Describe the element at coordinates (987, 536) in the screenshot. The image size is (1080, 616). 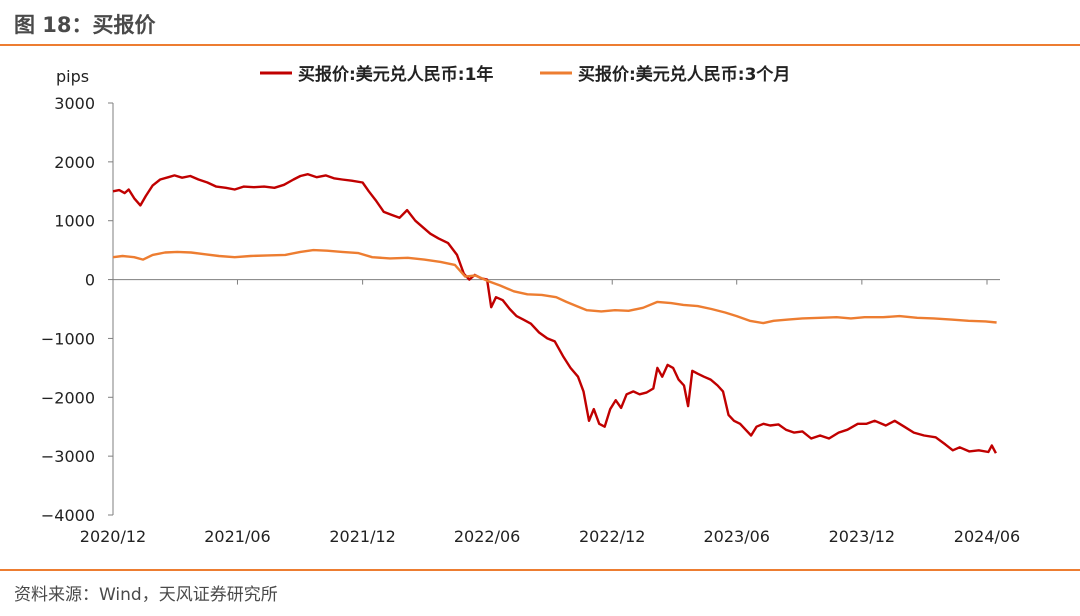
I see `x-tick-label: 2024/06` at that location.